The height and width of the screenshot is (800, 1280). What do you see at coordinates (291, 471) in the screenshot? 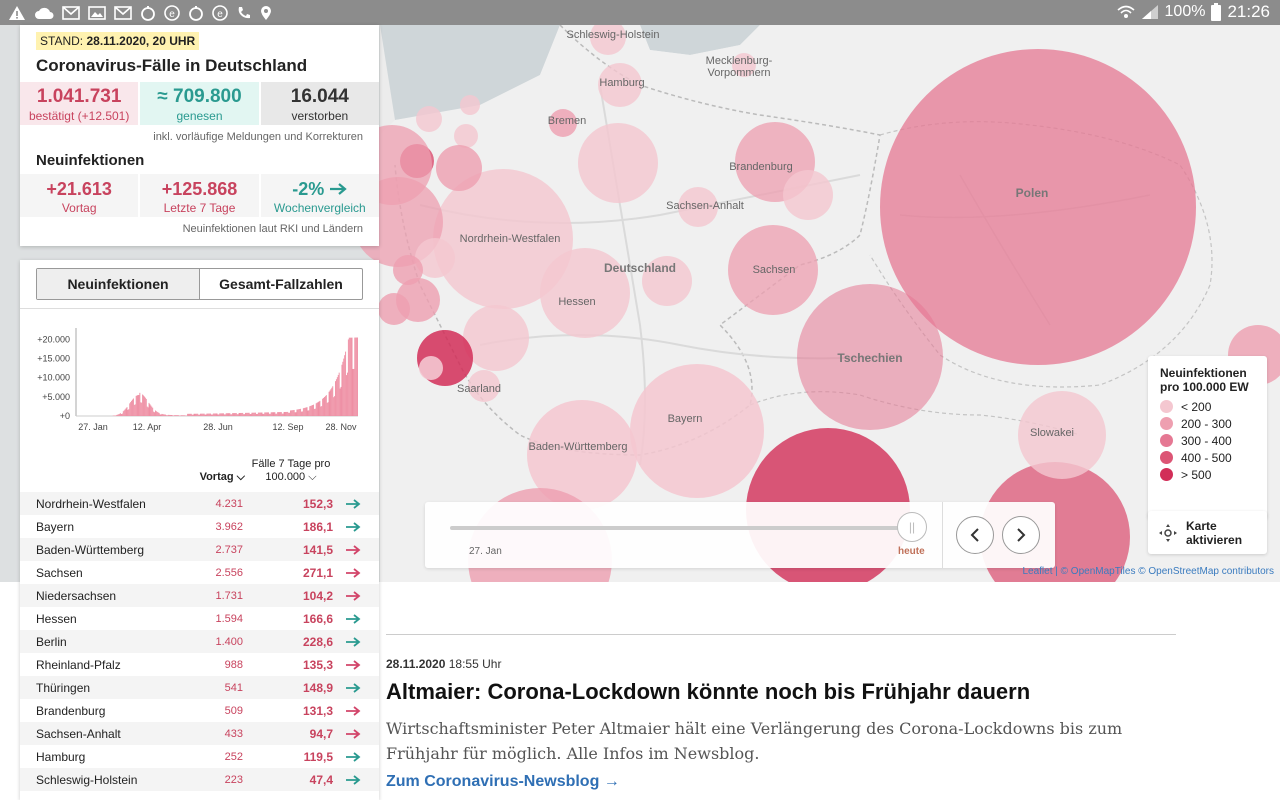
I see `column-header-week: Fälle 7 Tage pro 100.000 ⌵` at bounding box center [291, 471].